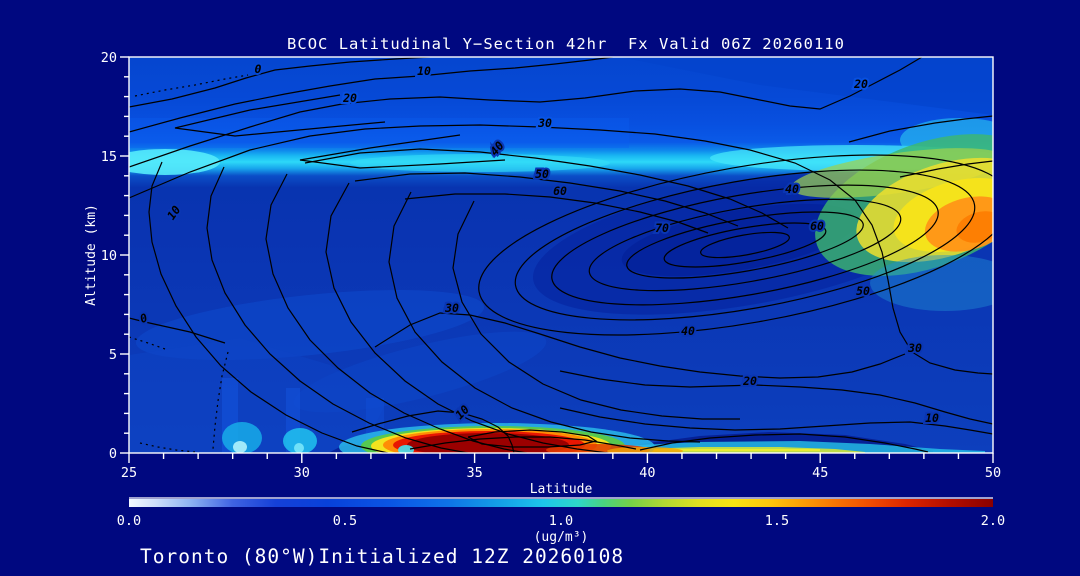  What do you see at coordinates (474, 473) in the screenshot?
I see `x-tick-label: 35` at bounding box center [474, 473].